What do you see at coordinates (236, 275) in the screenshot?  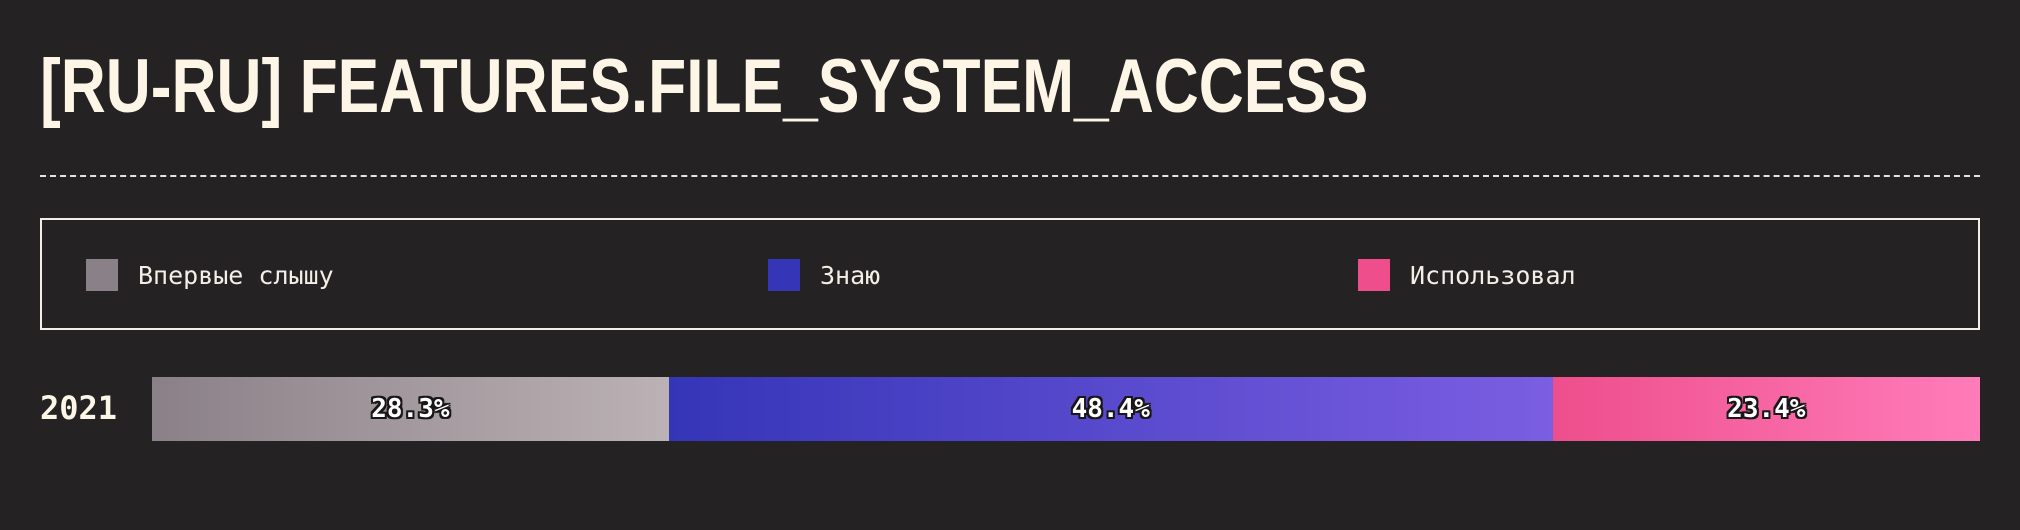 I see `legend-label-never-heard: Впервые слышу` at bounding box center [236, 275].